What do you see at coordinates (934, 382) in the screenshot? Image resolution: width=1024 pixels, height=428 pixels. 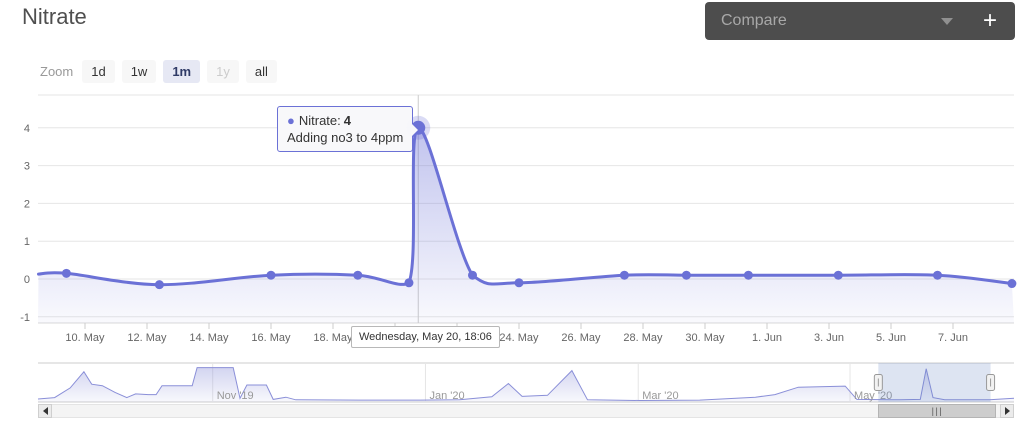 I see `navigator-selected-range` at bounding box center [934, 382].